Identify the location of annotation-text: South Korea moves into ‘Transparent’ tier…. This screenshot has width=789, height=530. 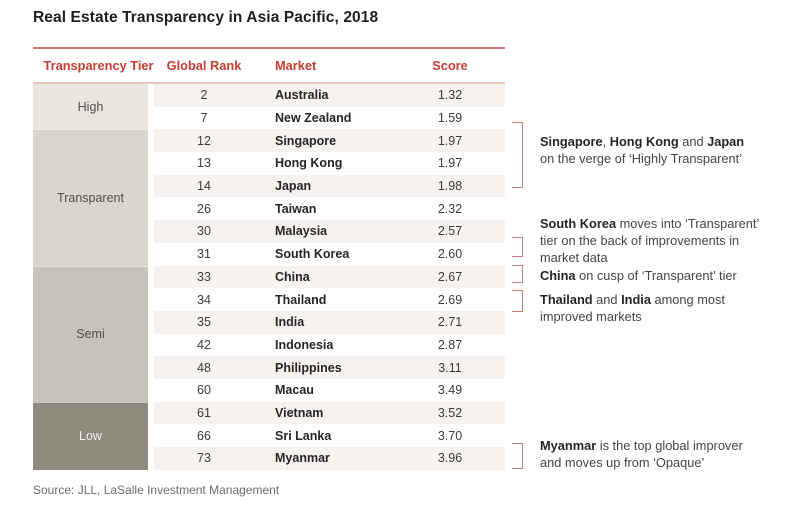
(650, 240).